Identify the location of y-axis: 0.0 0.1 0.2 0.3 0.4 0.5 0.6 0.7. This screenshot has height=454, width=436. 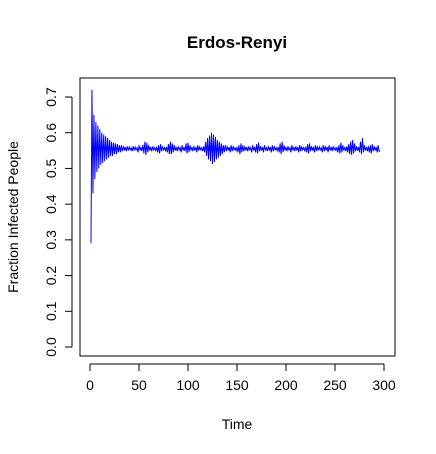
(58, 222).